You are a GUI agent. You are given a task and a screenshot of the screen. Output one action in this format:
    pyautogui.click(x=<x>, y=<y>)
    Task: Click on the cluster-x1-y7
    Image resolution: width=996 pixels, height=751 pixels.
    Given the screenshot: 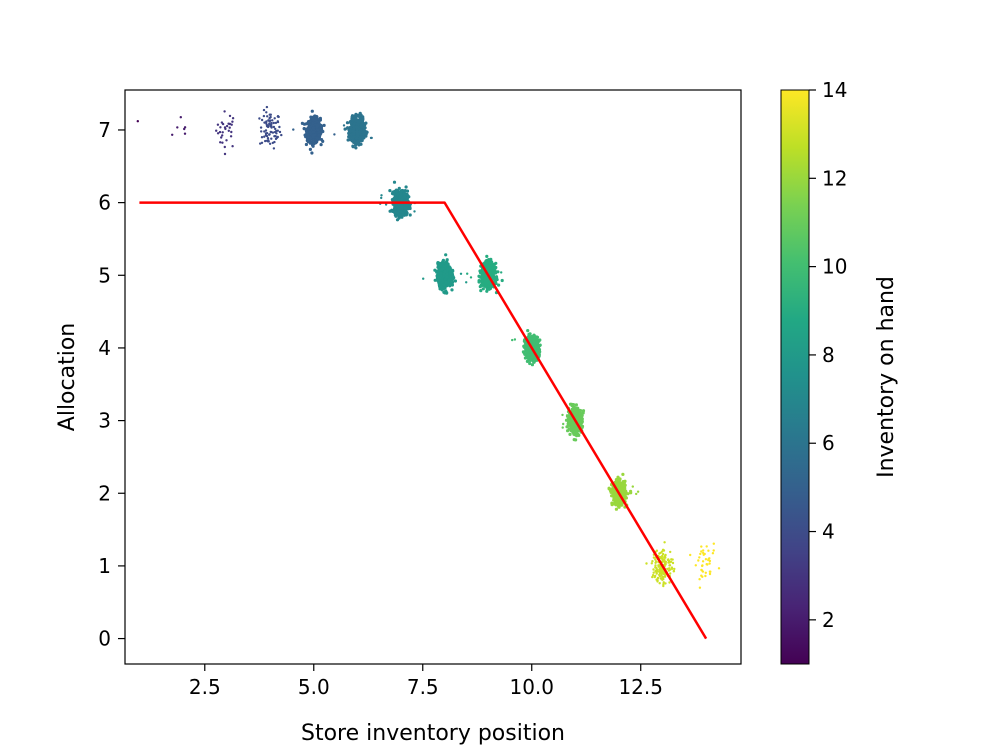 What is the action you would take?
    pyautogui.click(x=137, y=121)
    